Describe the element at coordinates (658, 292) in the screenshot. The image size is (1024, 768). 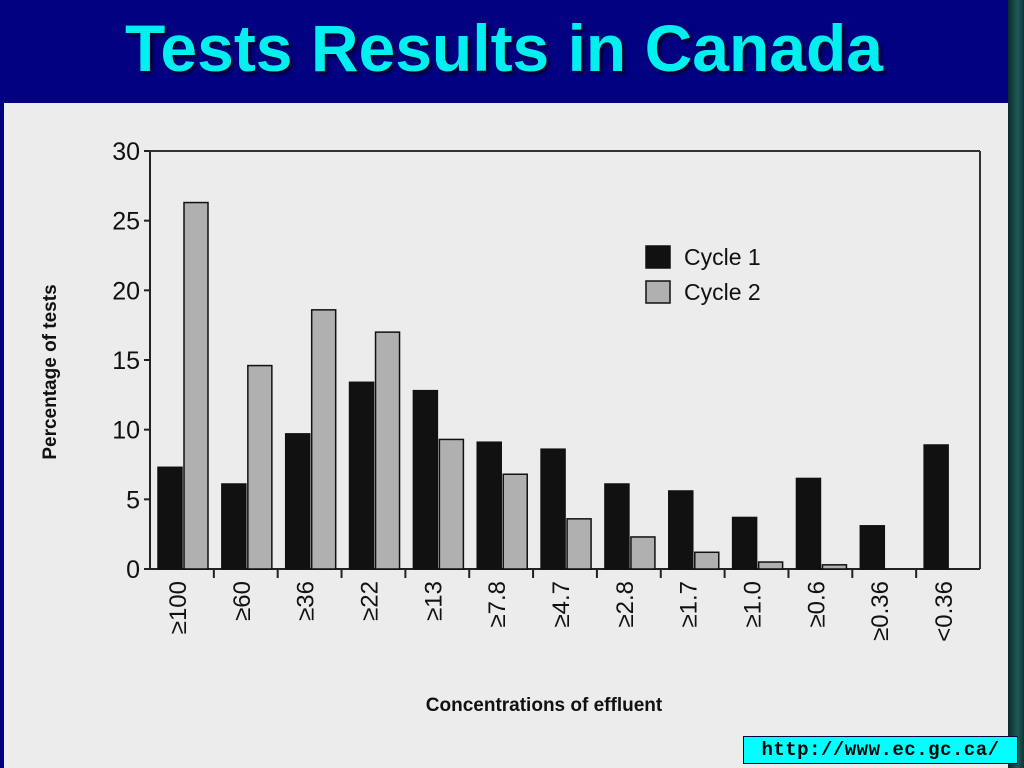
I see `legend-swatch-cycle2` at that location.